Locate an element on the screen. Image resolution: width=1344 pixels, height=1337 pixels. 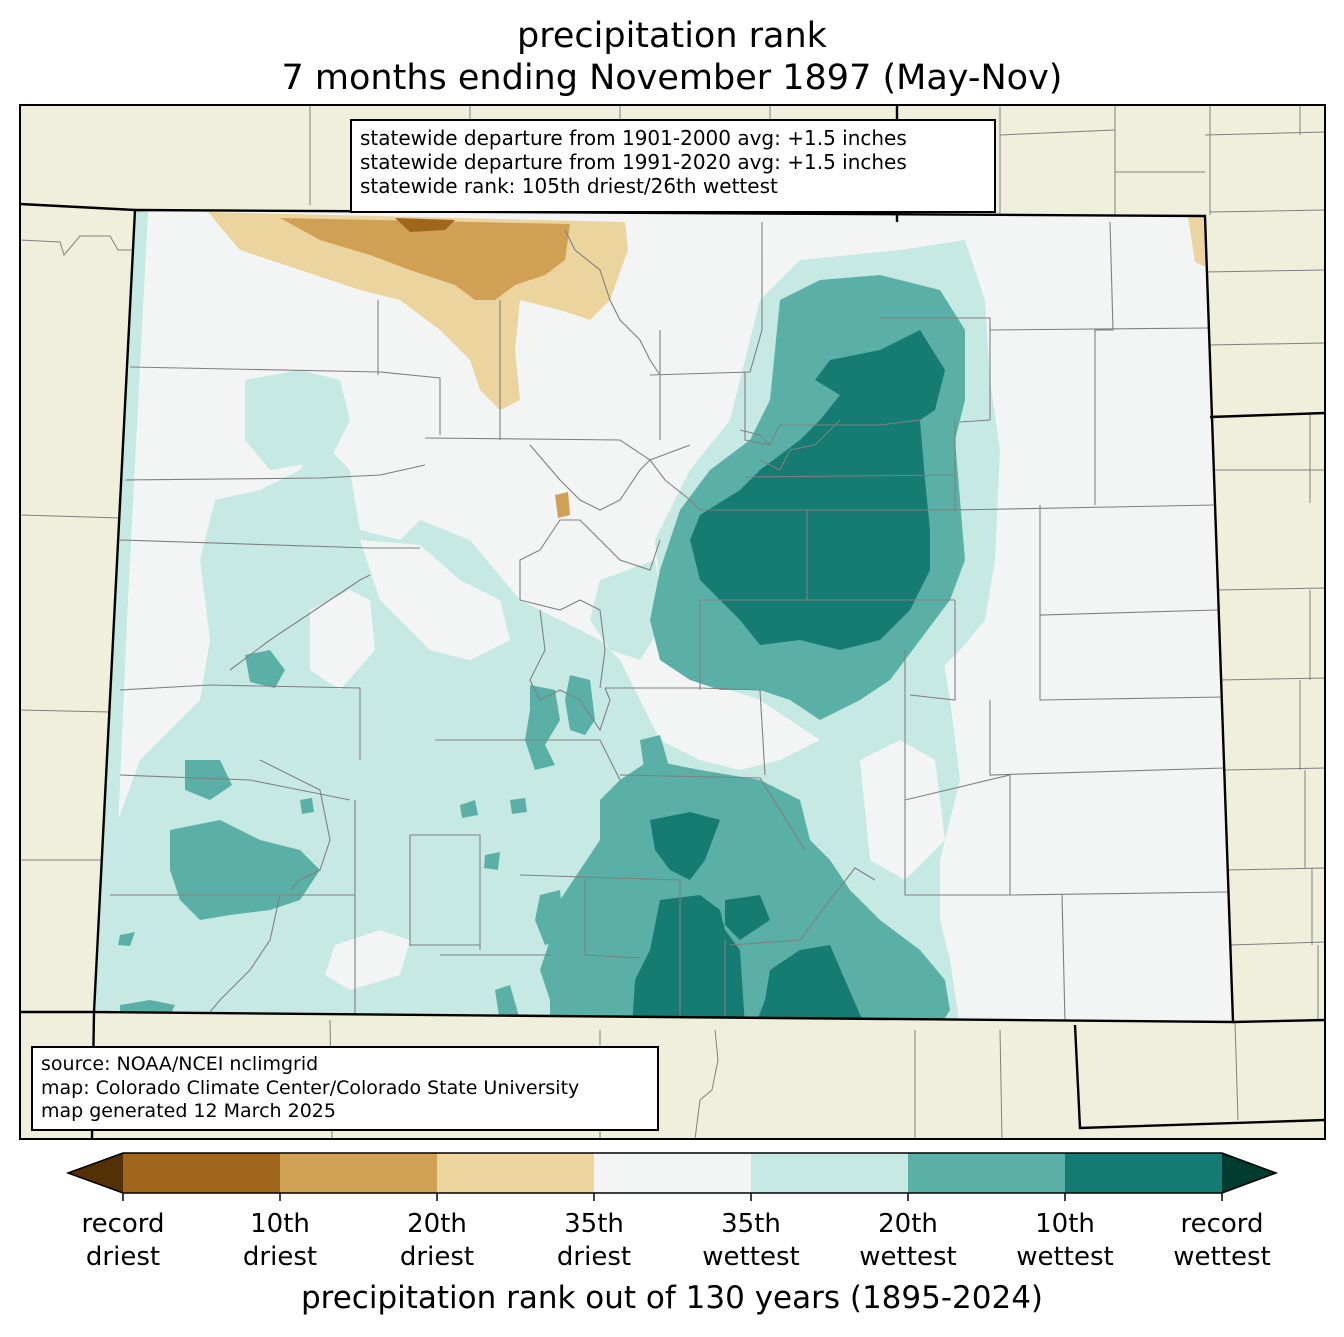
map-title: precipitation rank is located at coordinates (672, 36).